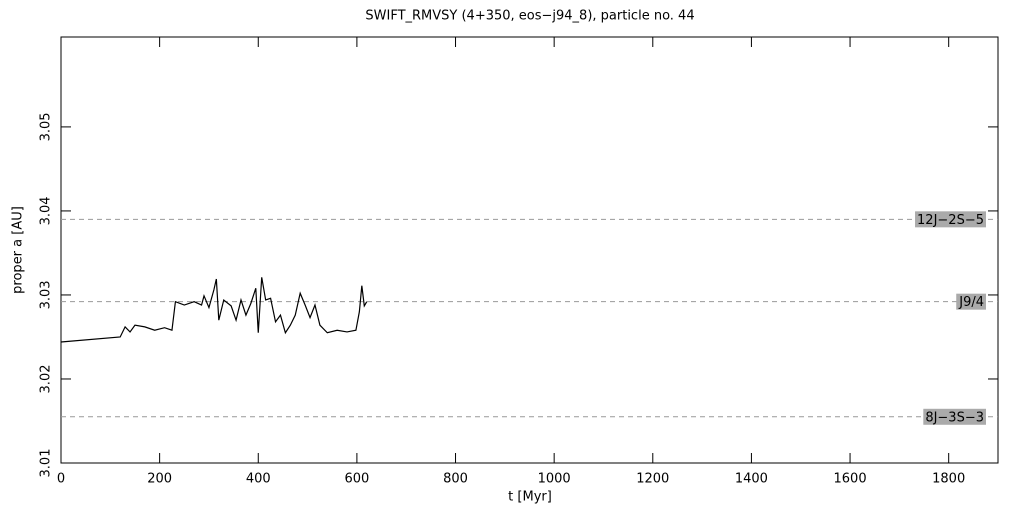 Image resolution: width=1021 pixels, height=511 pixels. I want to click on y-tick-label: 3.02, so click(46, 378).